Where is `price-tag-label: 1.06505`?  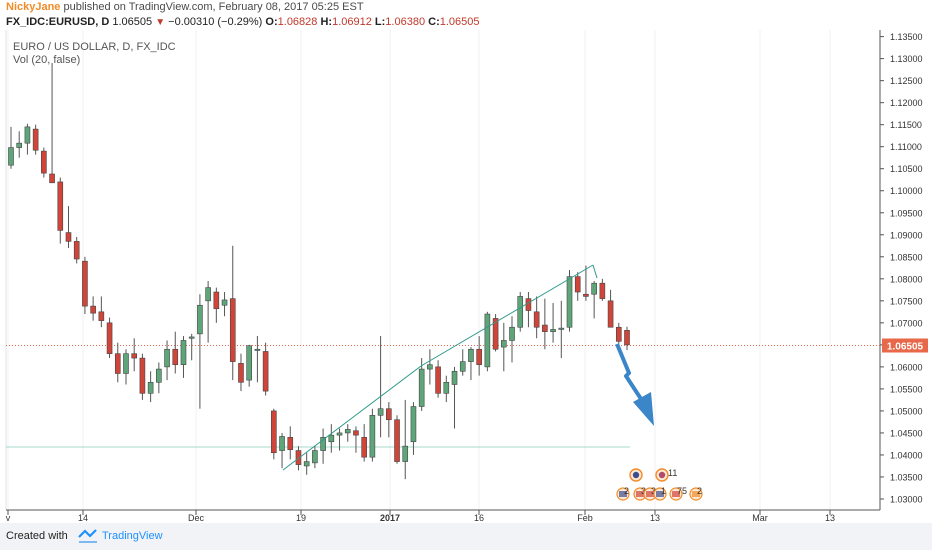 price-tag-label: 1.06505 is located at coordinates (905, 346).